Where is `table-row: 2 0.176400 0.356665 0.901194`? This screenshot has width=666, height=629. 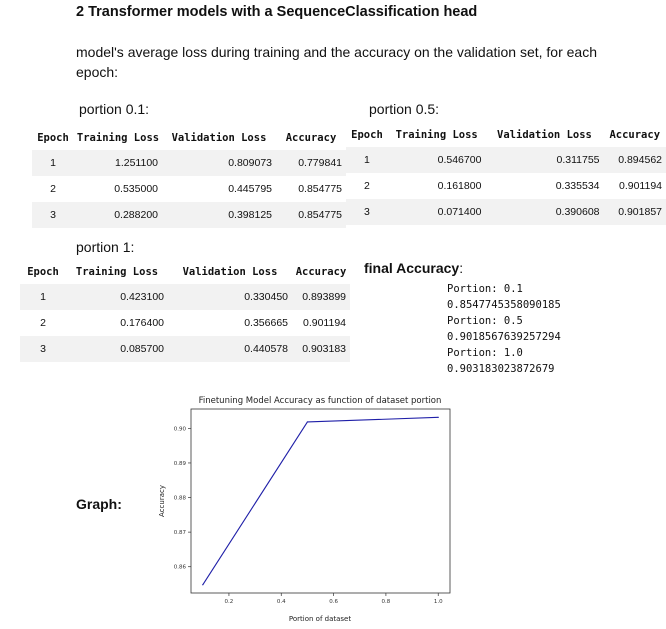 table-row: 2 0.176400 0.356665 0.901194 is located at coordinates (185, 323).